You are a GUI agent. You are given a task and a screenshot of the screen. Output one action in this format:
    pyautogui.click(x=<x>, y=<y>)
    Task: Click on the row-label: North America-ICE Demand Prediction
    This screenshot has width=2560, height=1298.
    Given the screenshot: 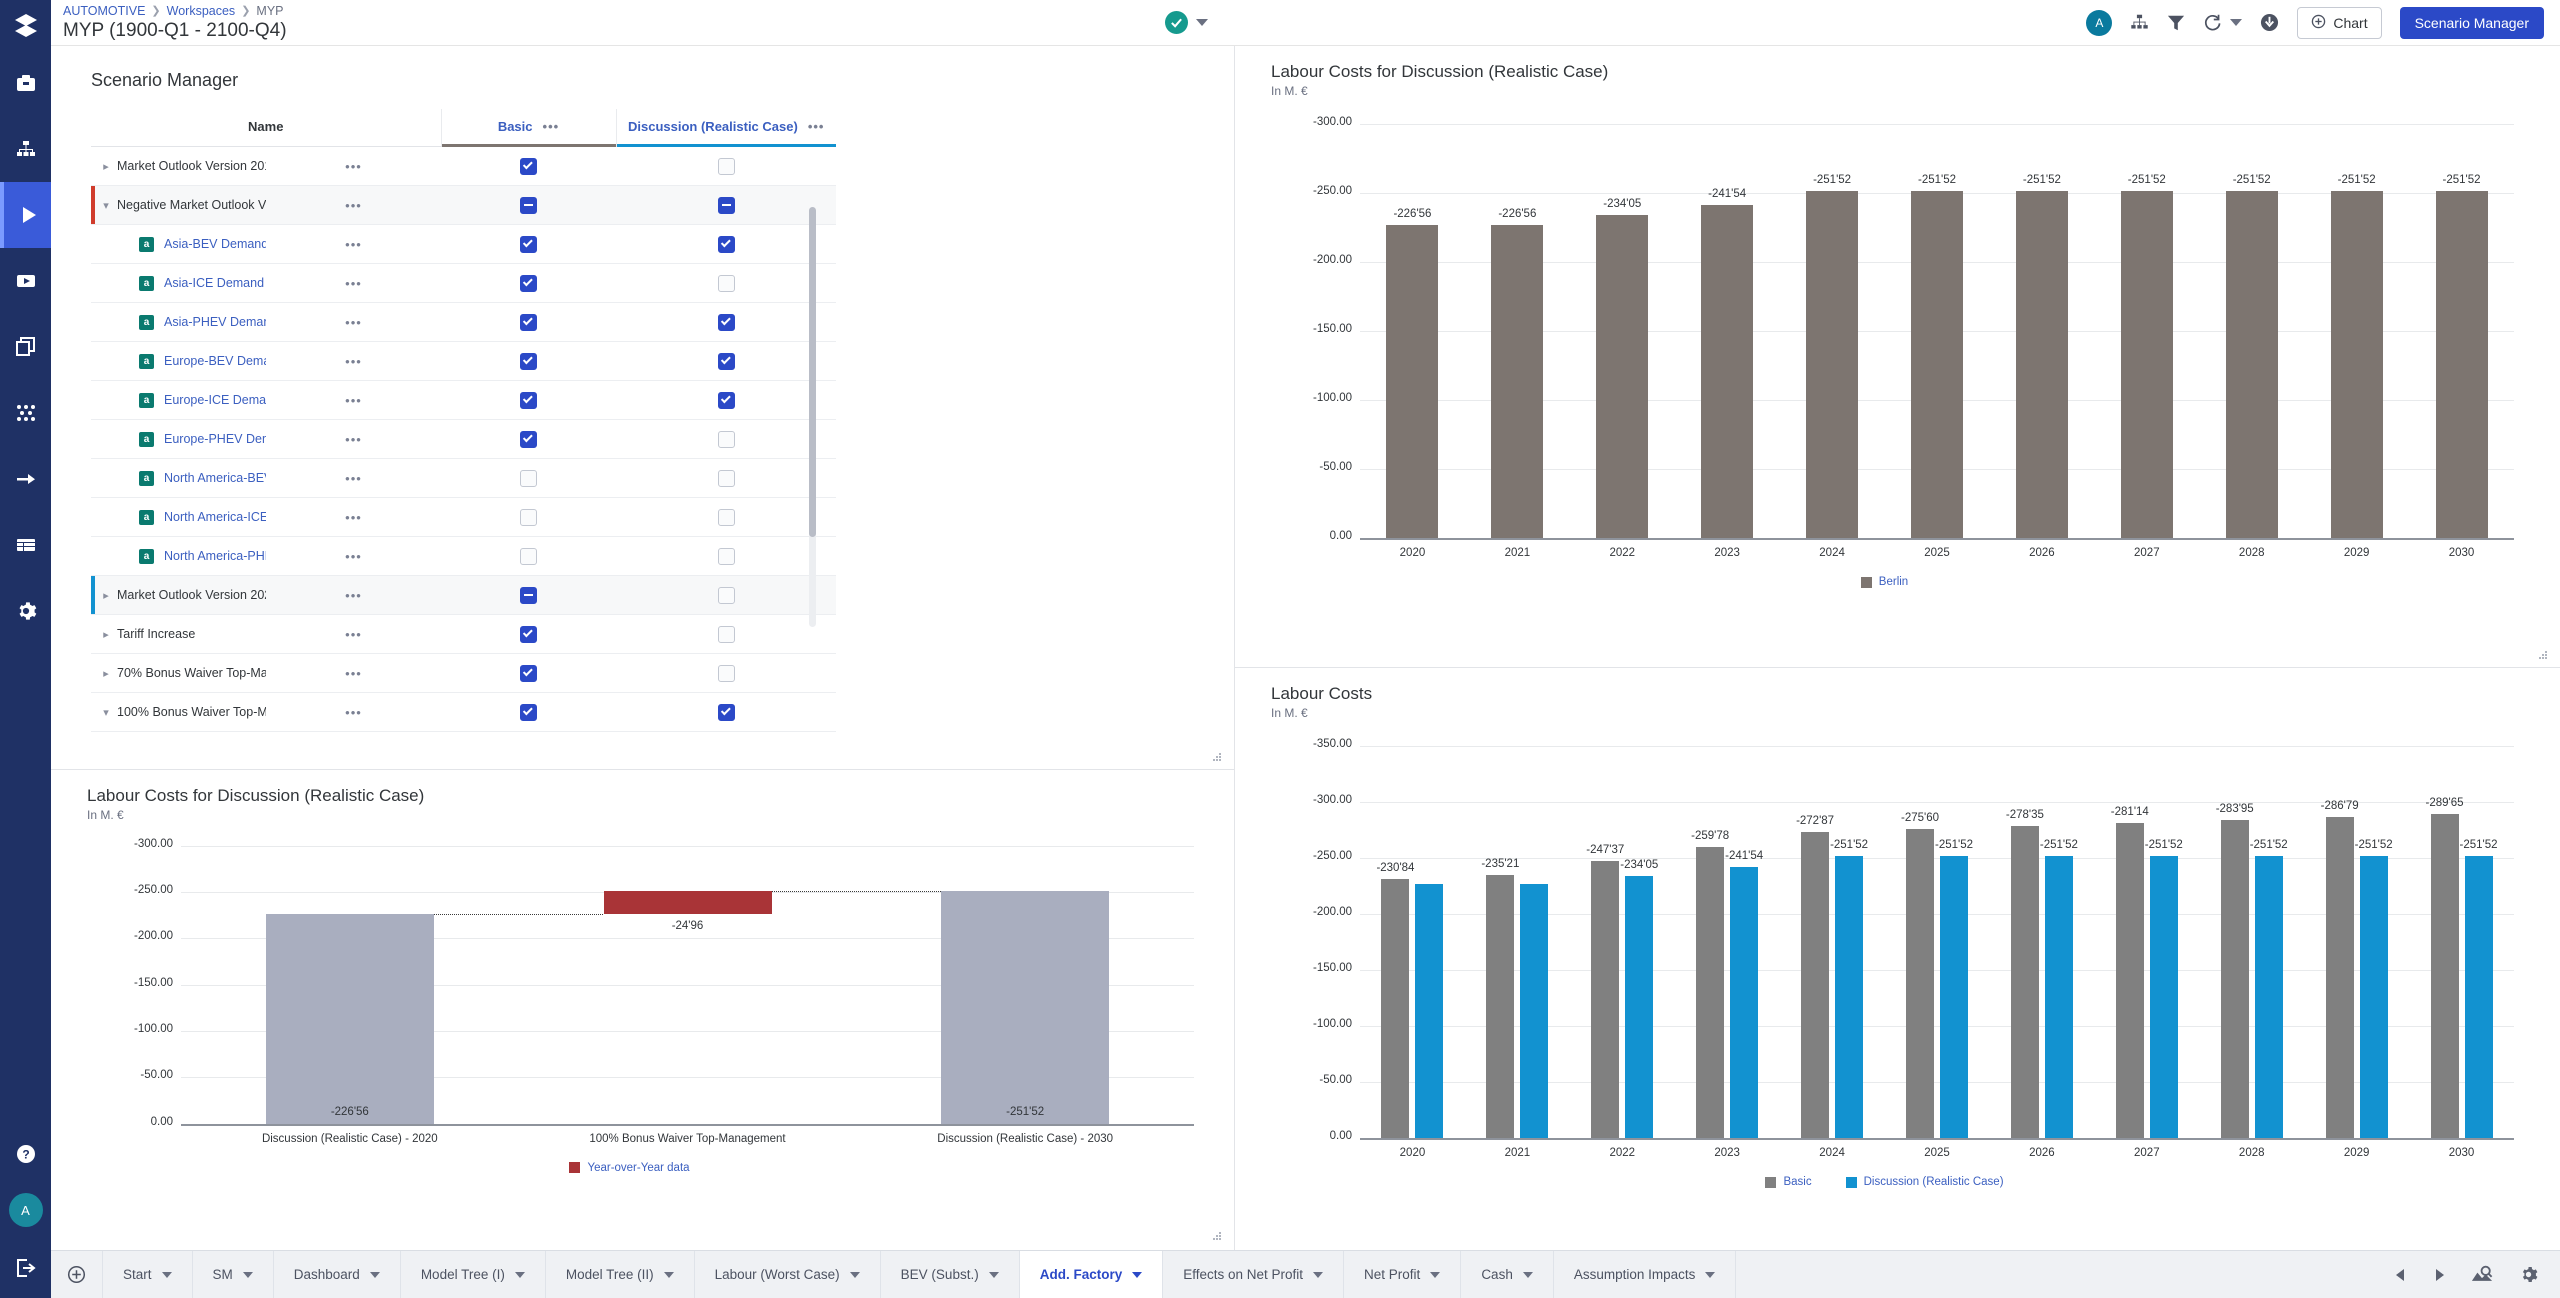 What is the action you would take?
    pyautogui.click(x=215, y=517)
    